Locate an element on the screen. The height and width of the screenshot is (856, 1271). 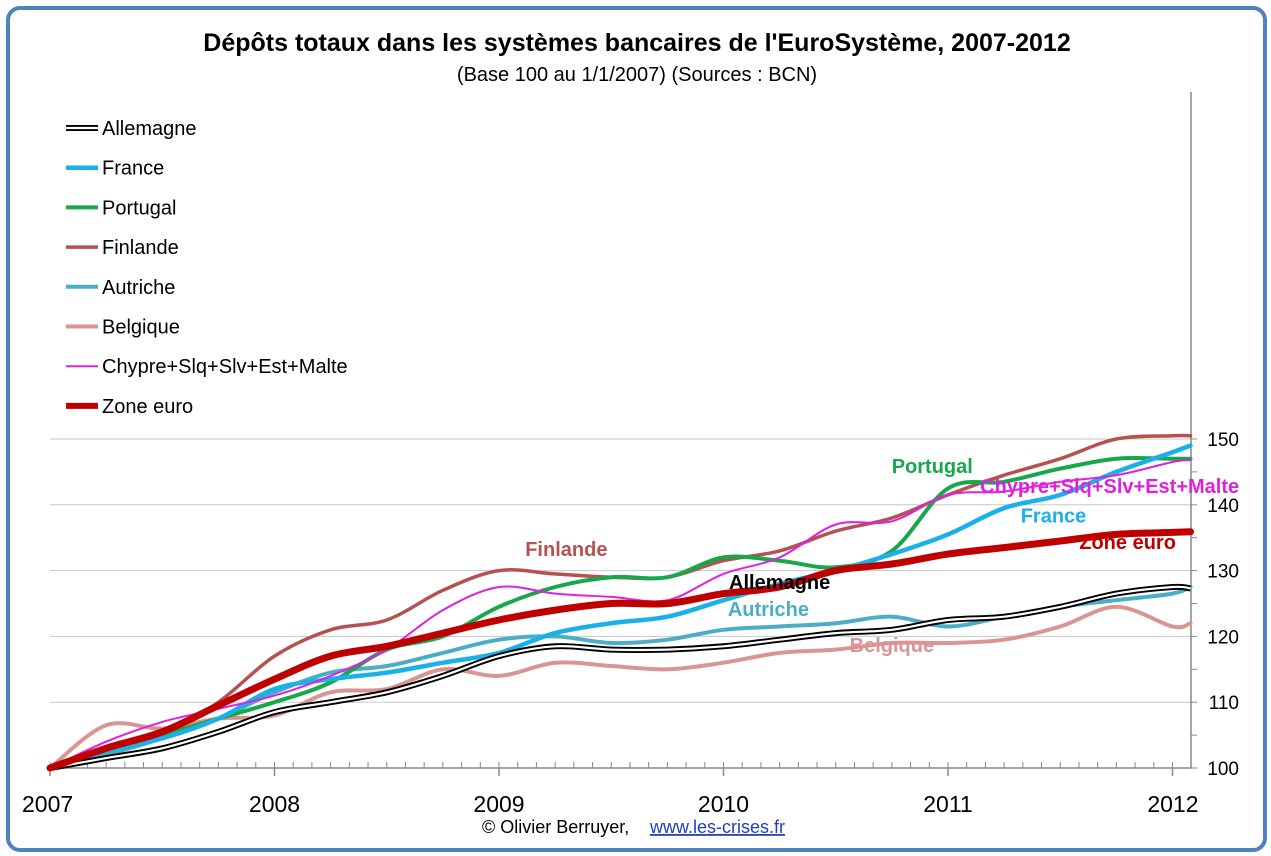
y-tick-label: 100 is located at coordinates (1223, 769).